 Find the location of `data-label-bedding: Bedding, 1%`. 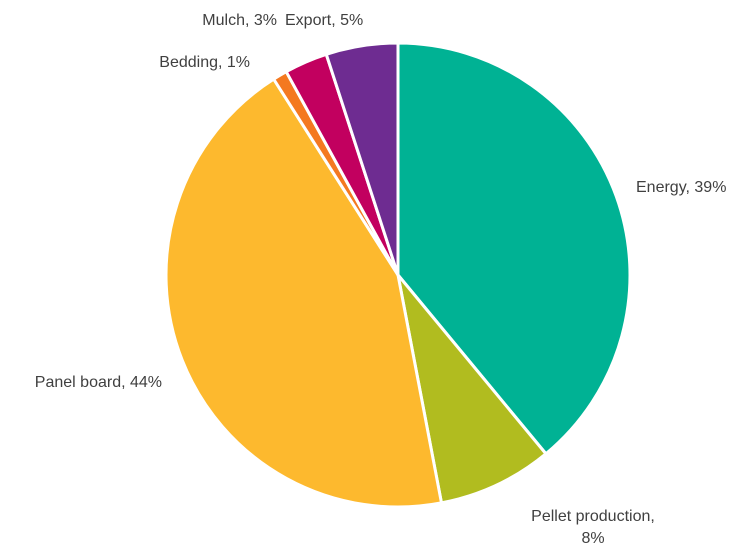

data-label-bedding: Bedding, 1% is located at coordinates (204, 62).